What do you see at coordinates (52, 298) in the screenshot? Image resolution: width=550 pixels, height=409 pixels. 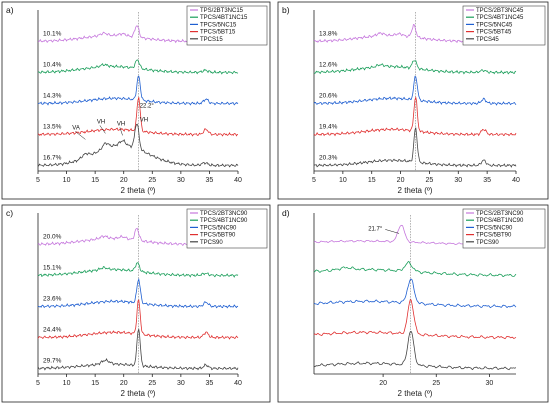 I see `crystallinity-label: 23.6%` at bounding box center [52, 298].